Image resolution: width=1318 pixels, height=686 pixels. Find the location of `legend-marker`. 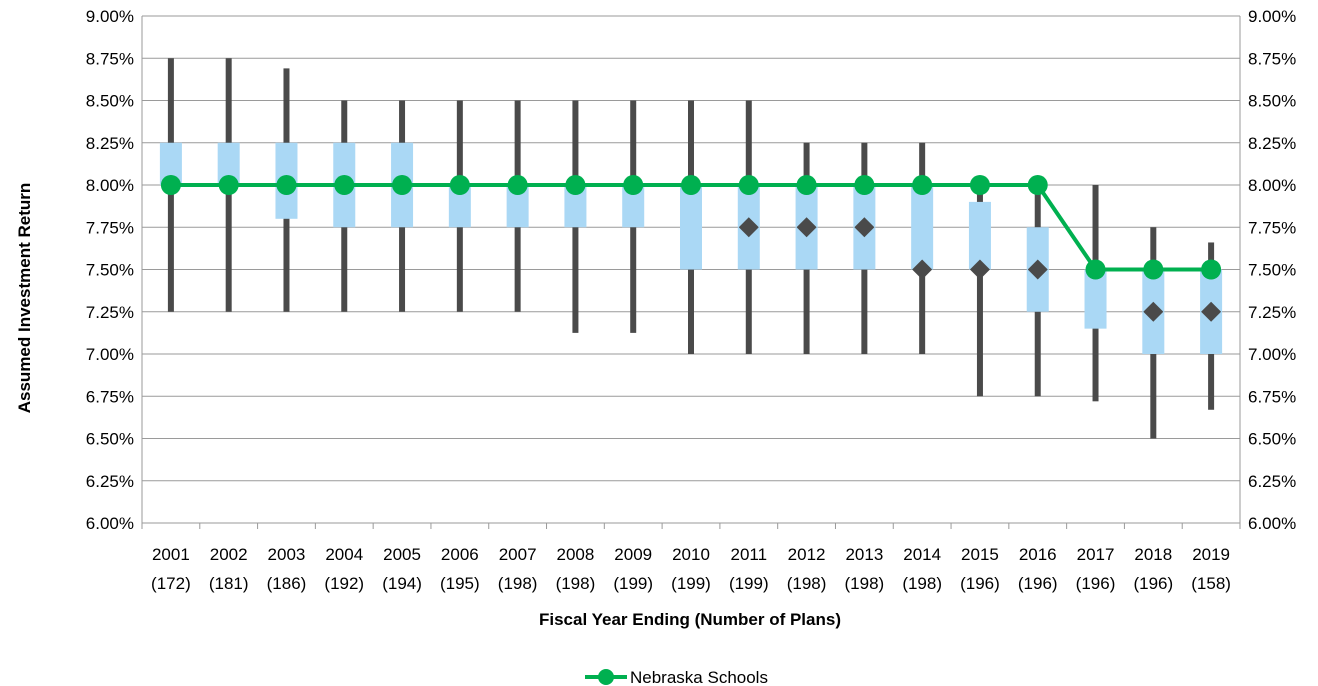

legend-marker is located at coordinates (606, 677).